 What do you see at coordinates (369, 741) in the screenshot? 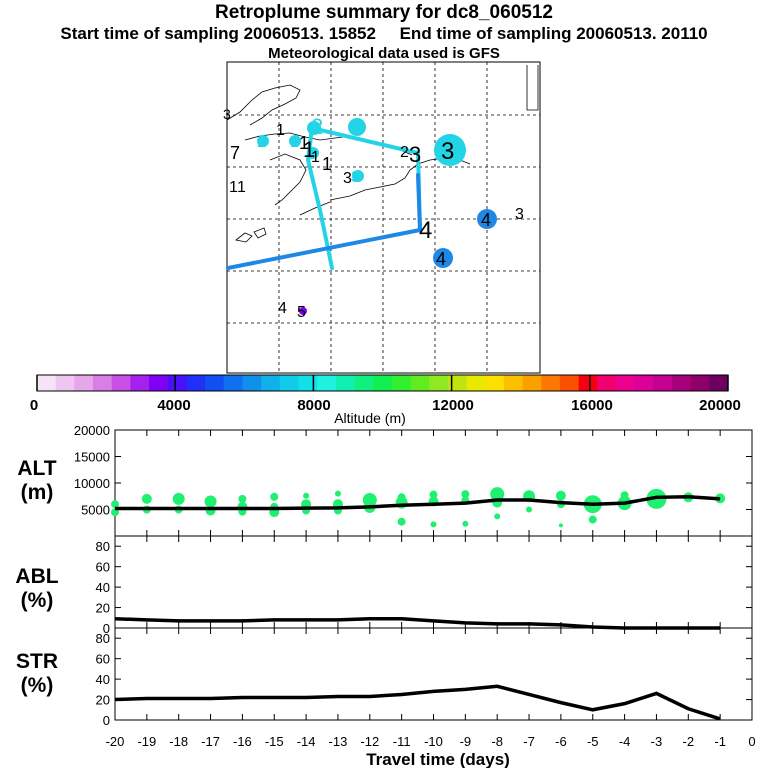
I see `x-tick-label: -12` at bounding box center [369, 741].